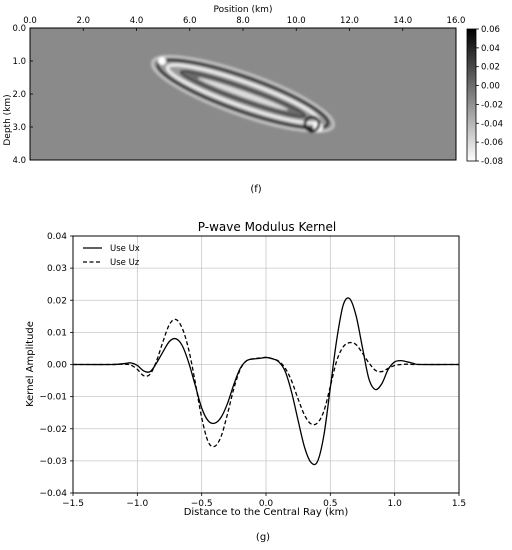  Describe the element at coordinates (312, 124) in the screenshot. I see `receiver-point-halo` at that location.